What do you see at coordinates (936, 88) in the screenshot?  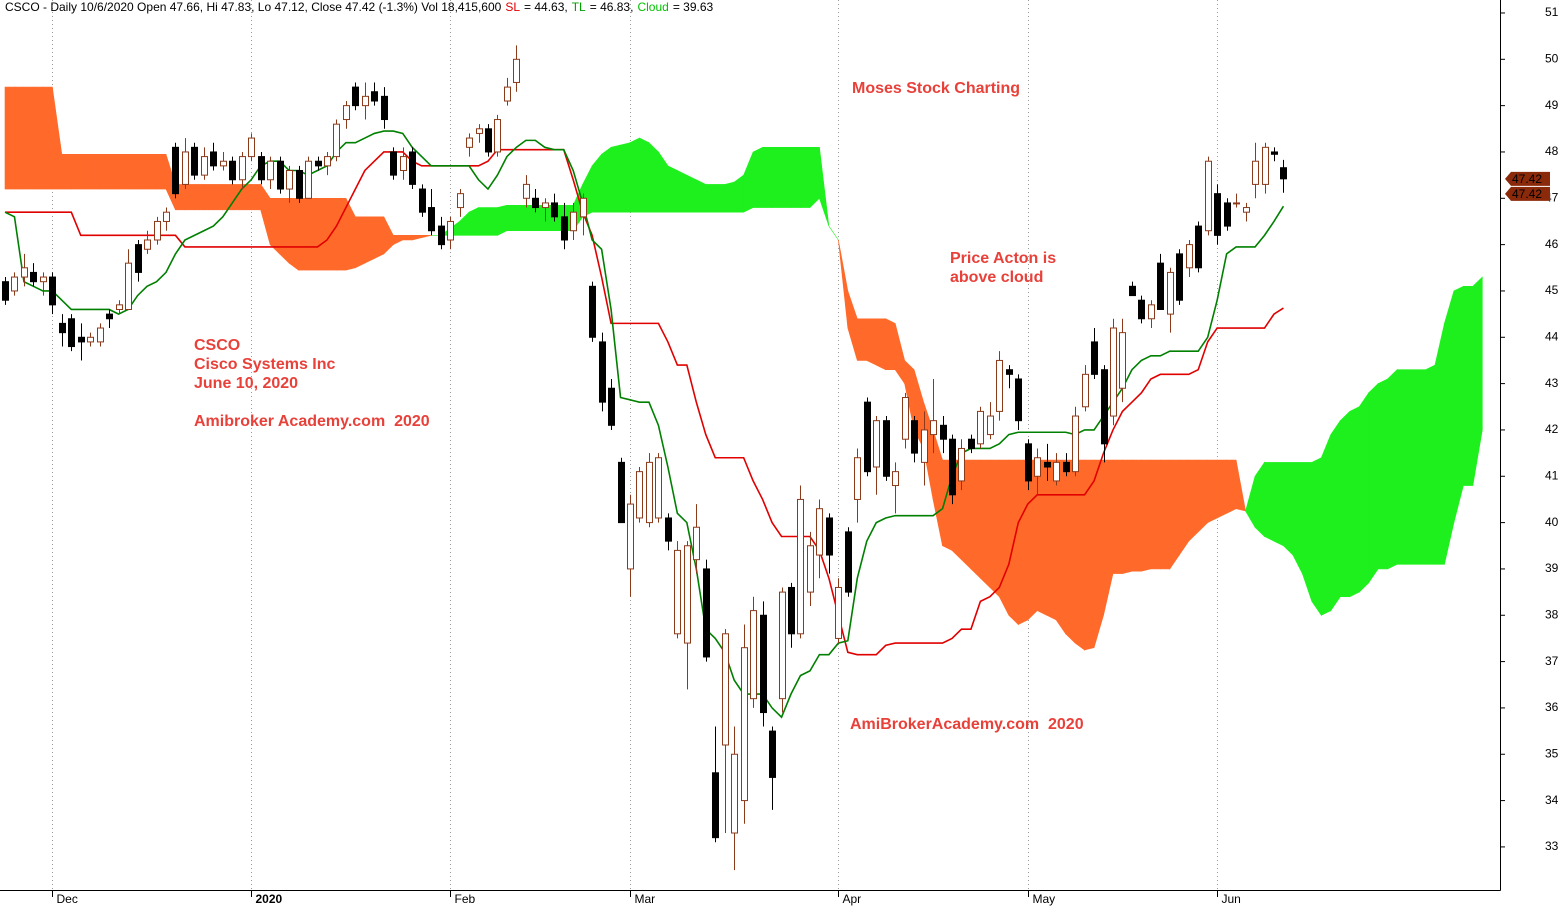 I see `annotation: Moses Stock Charting` at bounding box center [936, 88].